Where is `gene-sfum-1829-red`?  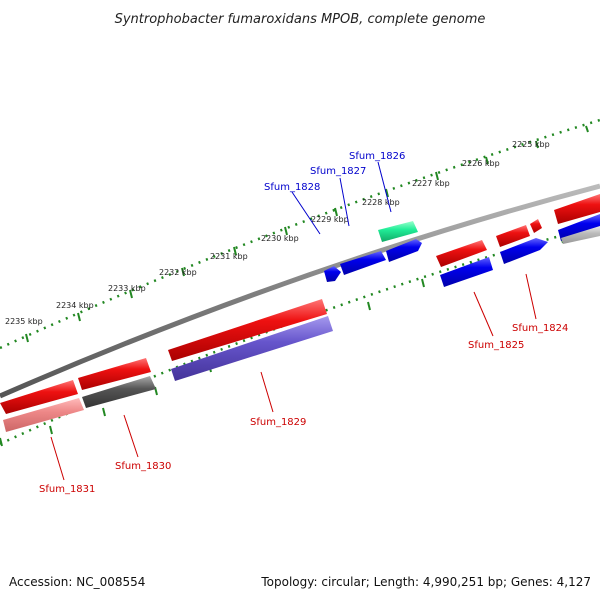 gene-sfum-1829-red is located at coordinates (247, 330).